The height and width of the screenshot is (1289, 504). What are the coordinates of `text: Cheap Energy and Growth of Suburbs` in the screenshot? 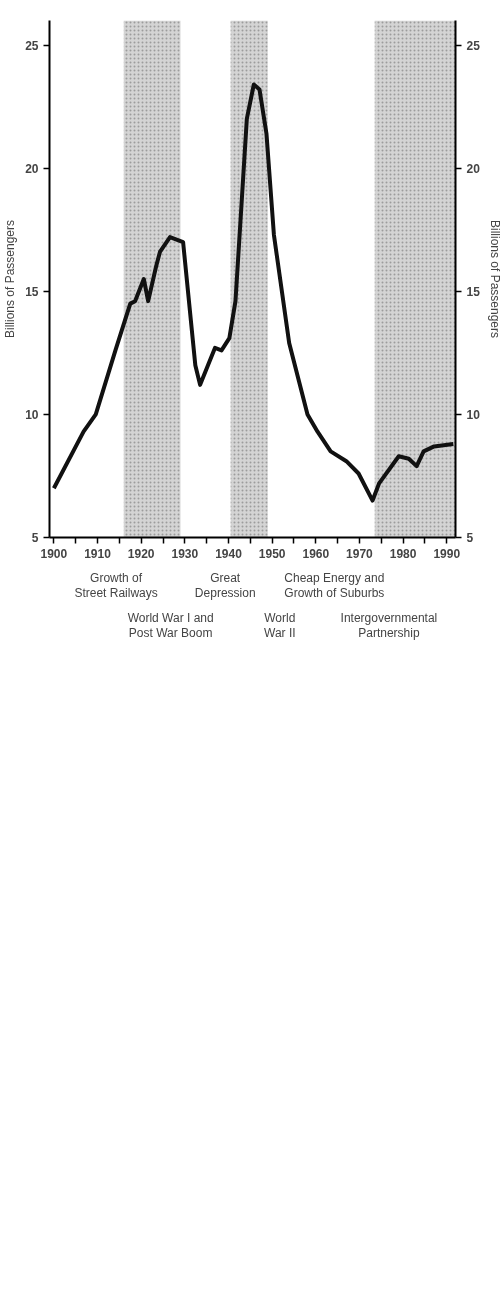 It's located at (334, 586).